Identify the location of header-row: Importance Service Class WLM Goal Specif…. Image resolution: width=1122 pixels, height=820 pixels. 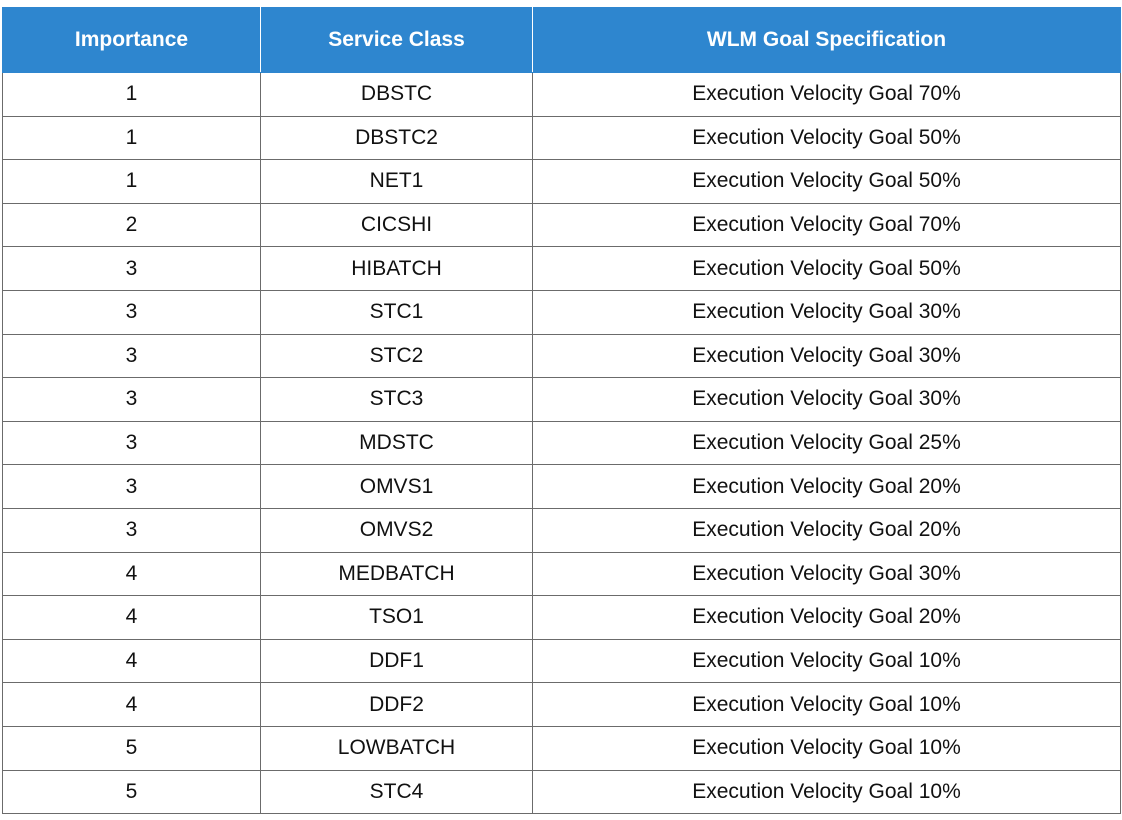
(561, 40).